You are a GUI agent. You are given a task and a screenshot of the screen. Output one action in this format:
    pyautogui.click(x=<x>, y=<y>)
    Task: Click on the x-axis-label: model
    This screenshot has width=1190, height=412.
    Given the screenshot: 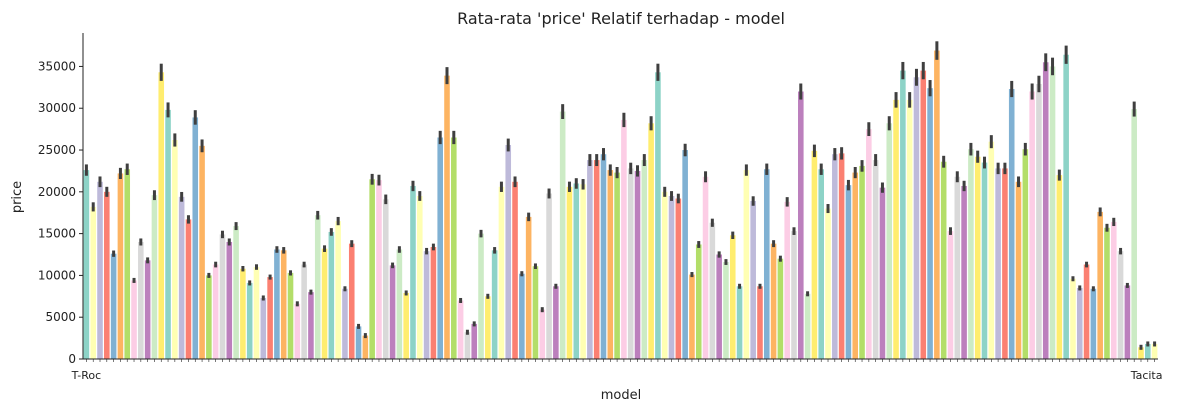 What is the action you would take?
    pyautogui.click(x=621, y=395)
    